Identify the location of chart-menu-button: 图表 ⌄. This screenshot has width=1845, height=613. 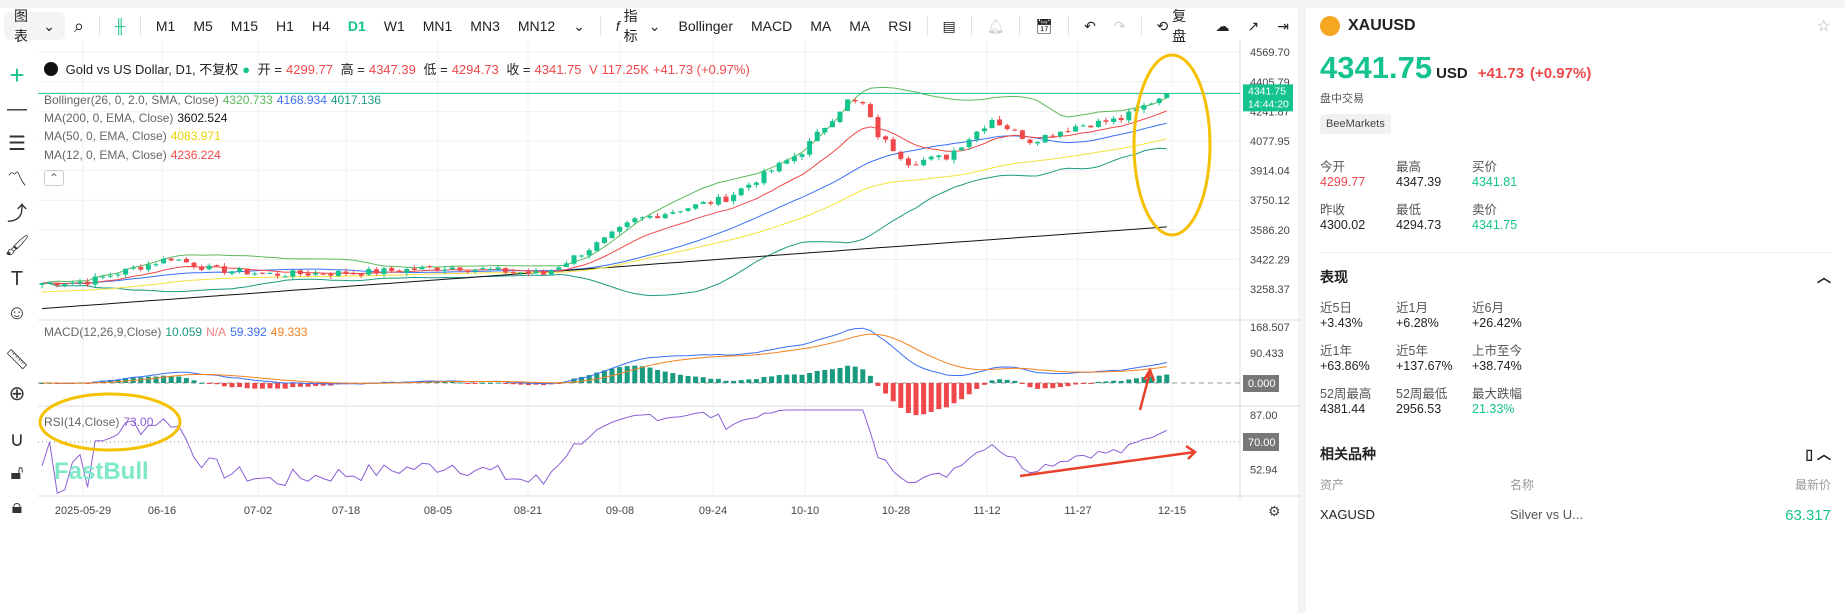
(34, 26).